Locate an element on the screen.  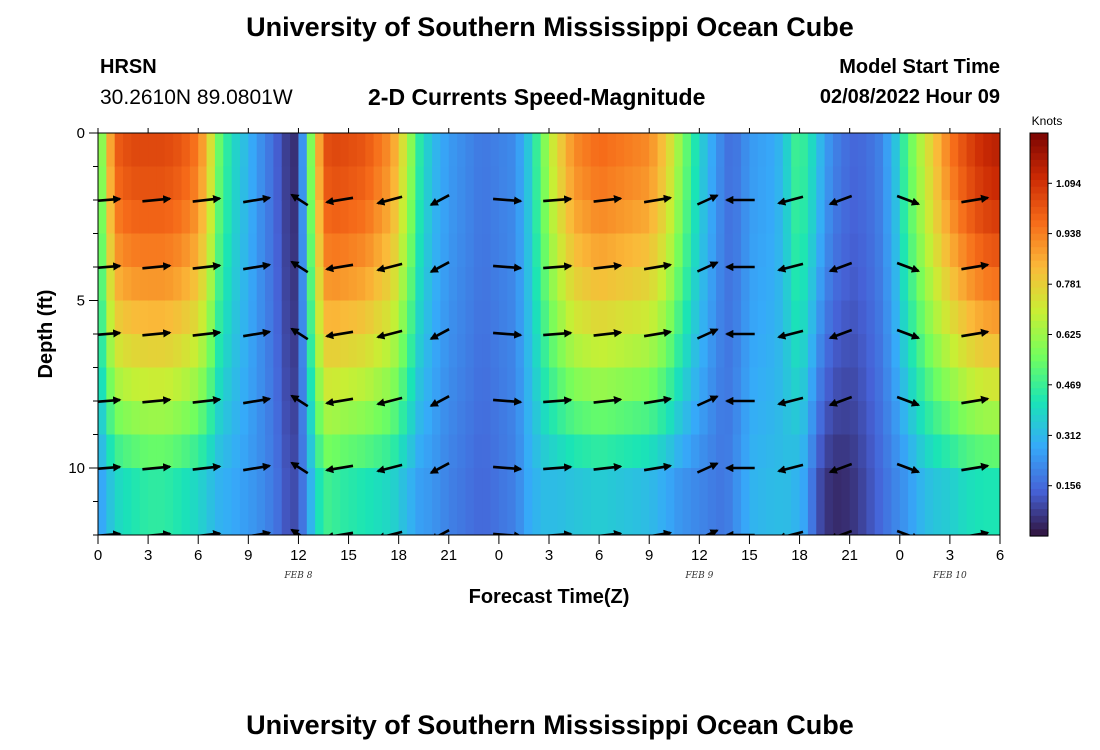
colorbar-tick-label: 0.625 is located at coordinates (1068, 335).